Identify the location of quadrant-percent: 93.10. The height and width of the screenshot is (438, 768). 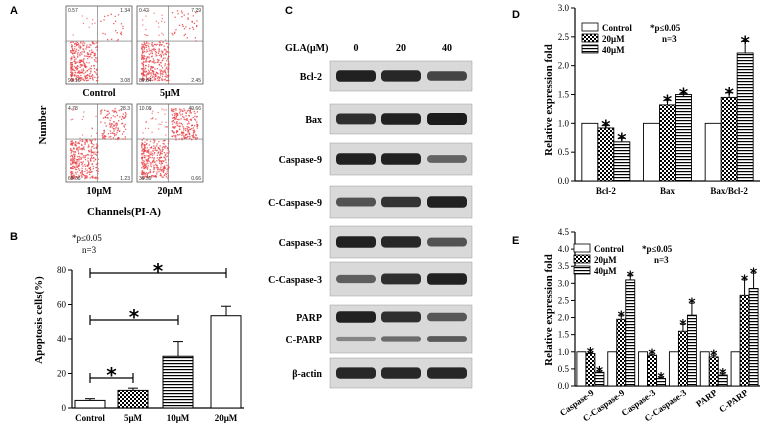
(74, 81).